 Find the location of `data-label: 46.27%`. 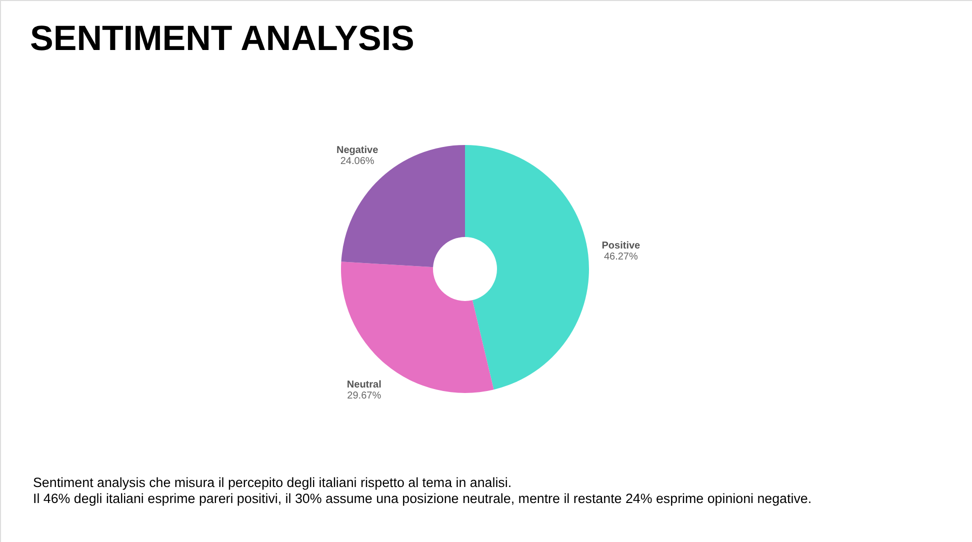

data-label: 46.27% is located at coordinates (621, 257).